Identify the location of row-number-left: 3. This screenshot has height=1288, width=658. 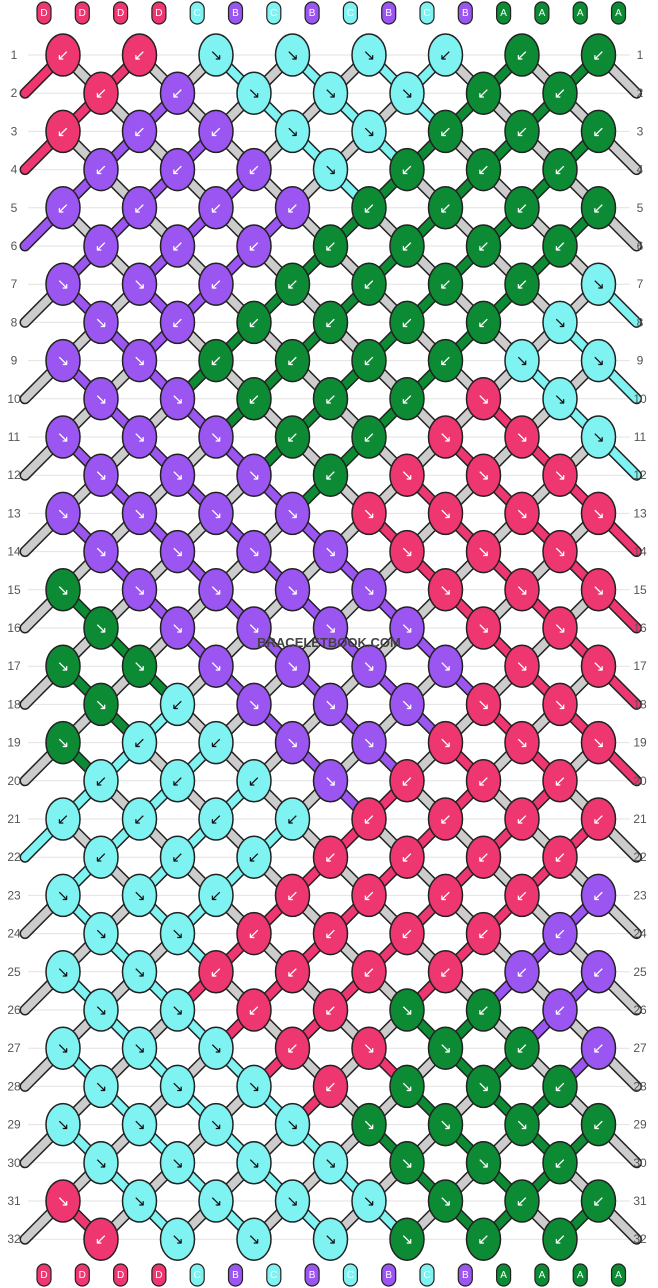
(14, 131).